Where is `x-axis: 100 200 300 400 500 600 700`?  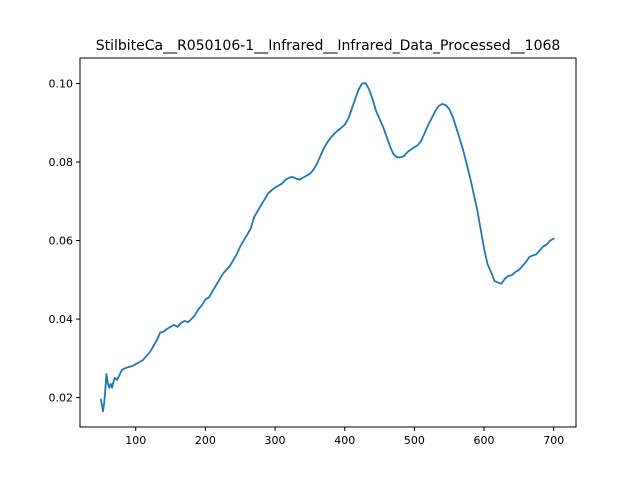 x-axis: 100 200 300 400 500 600 700 is located at coordinates (344, 437).